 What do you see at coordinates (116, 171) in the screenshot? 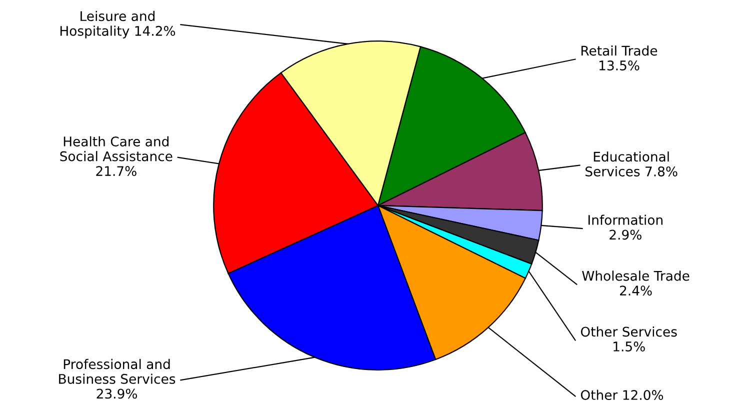
I see `data-label: 21.7%` at bounding box center [116, 171].